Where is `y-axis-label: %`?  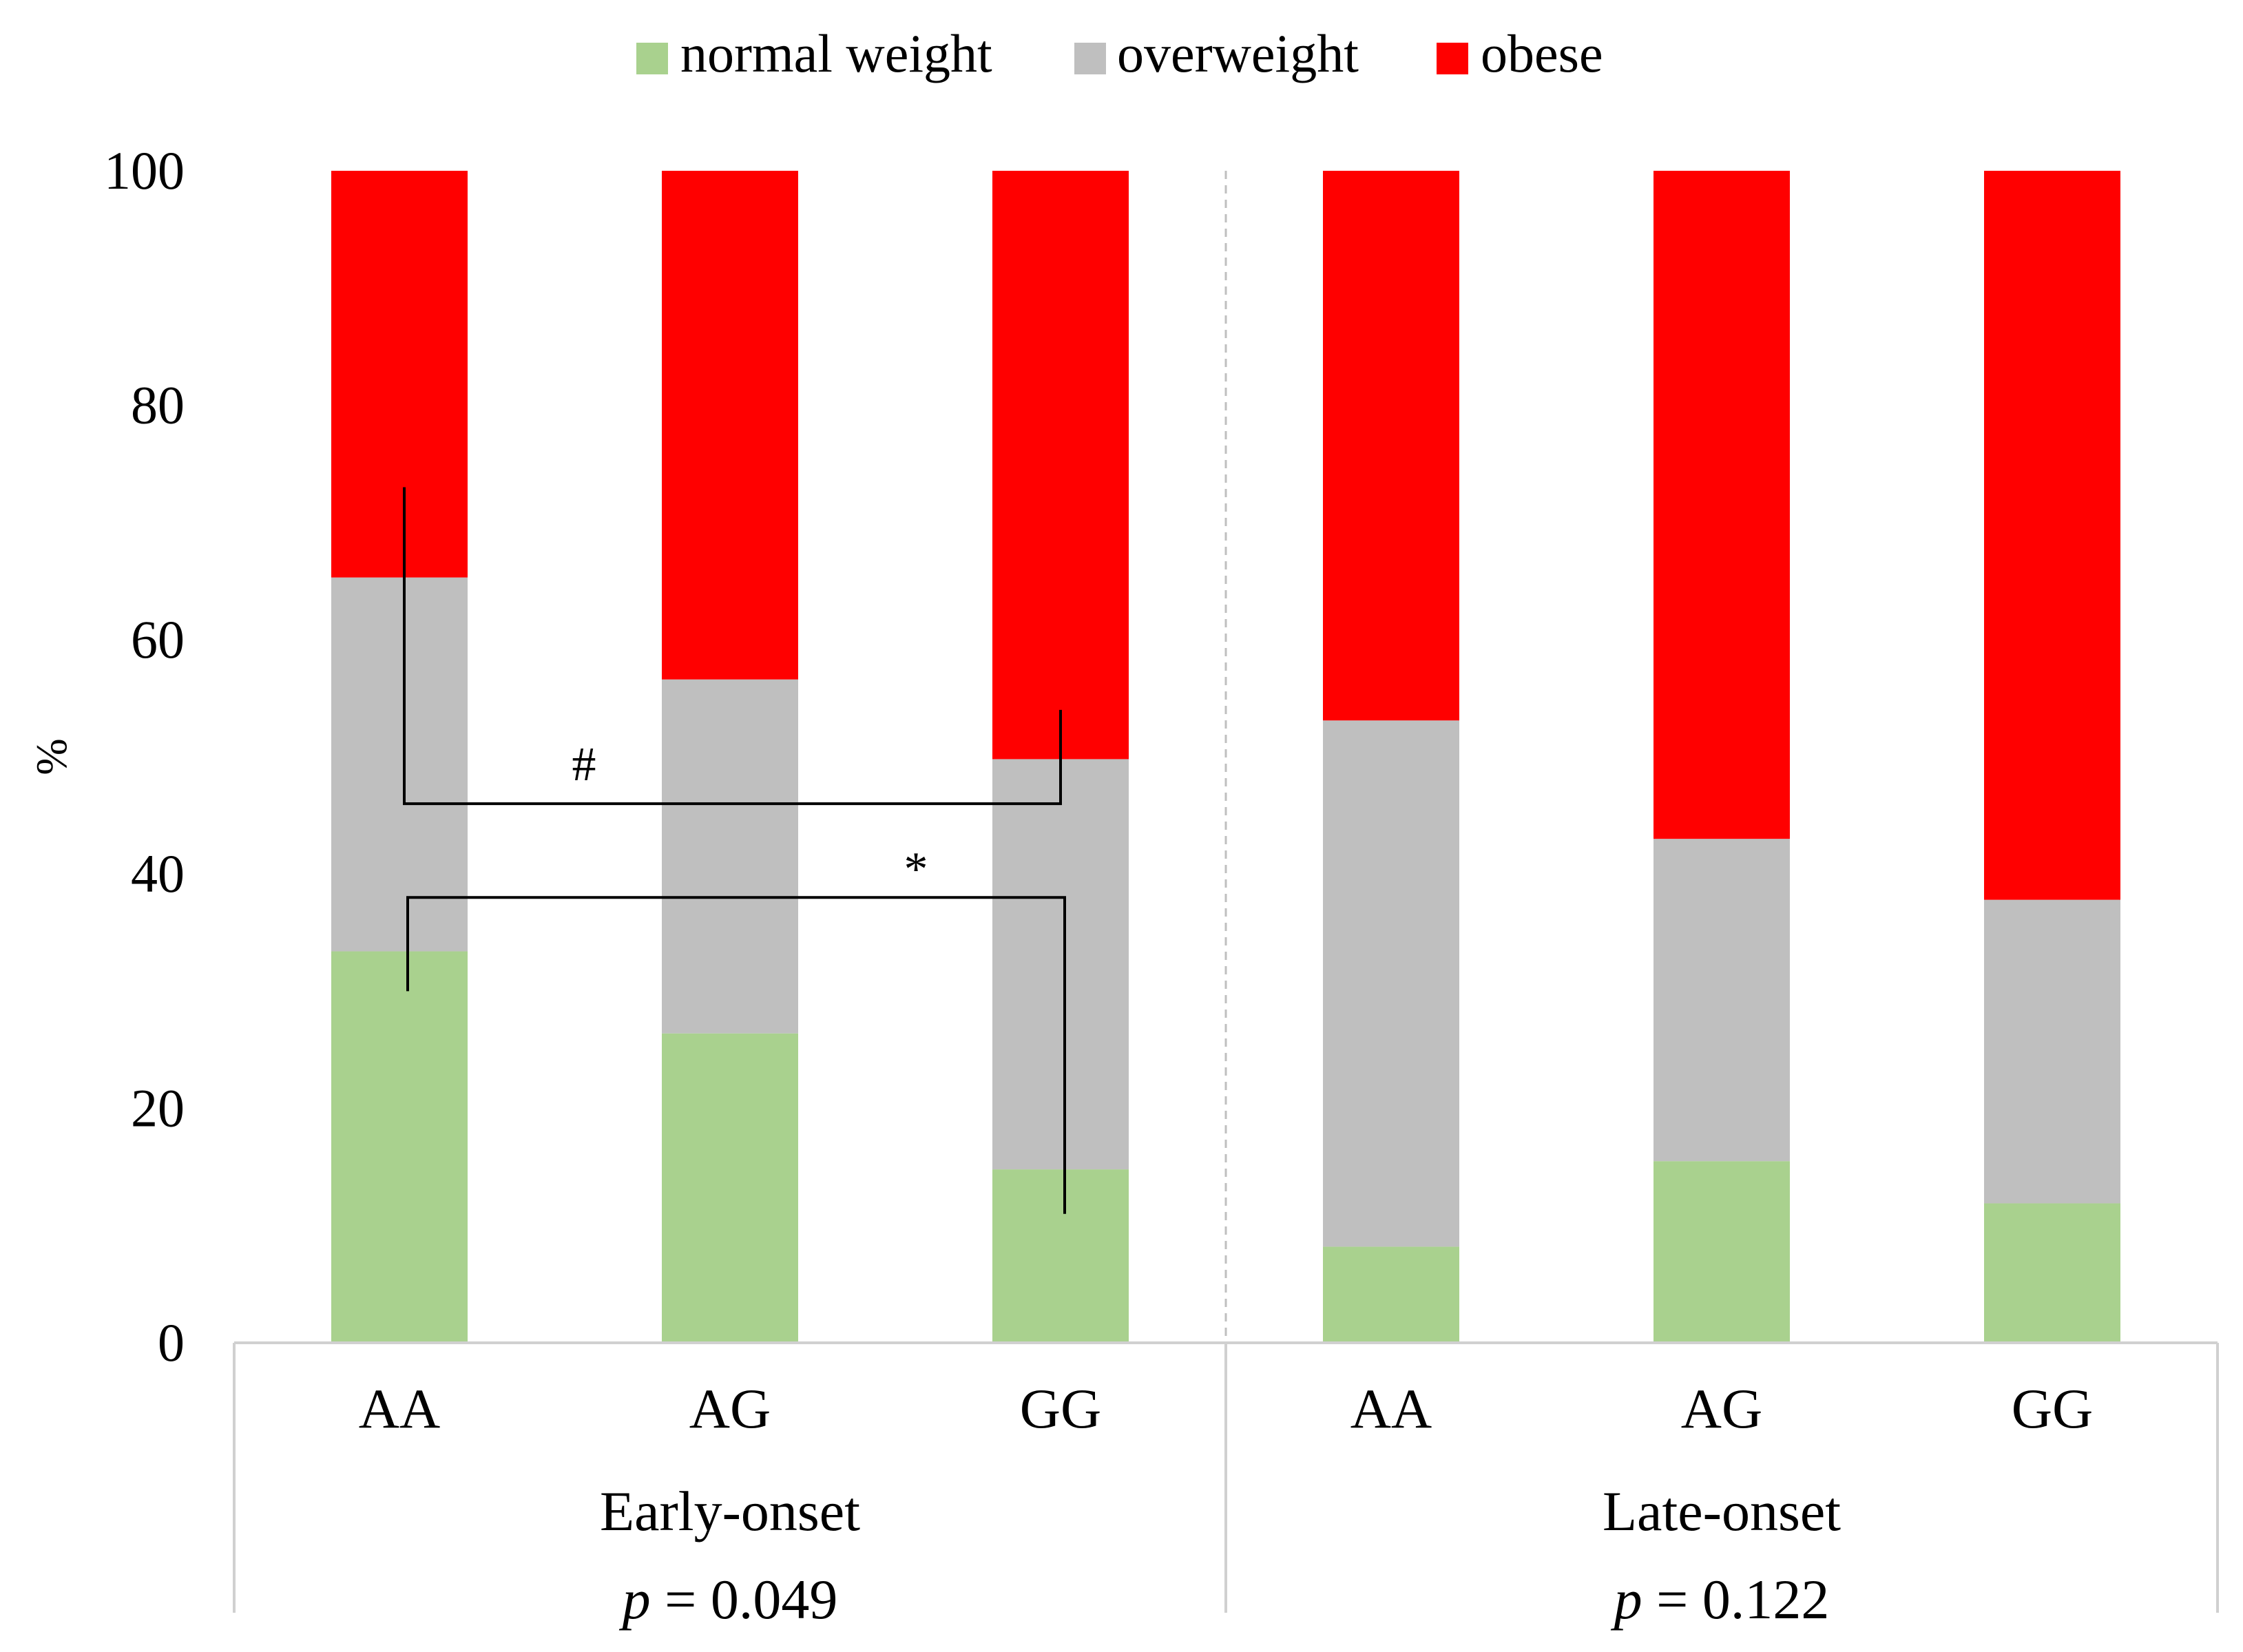 y-axis-label: % is located at coordinates (51, 756).